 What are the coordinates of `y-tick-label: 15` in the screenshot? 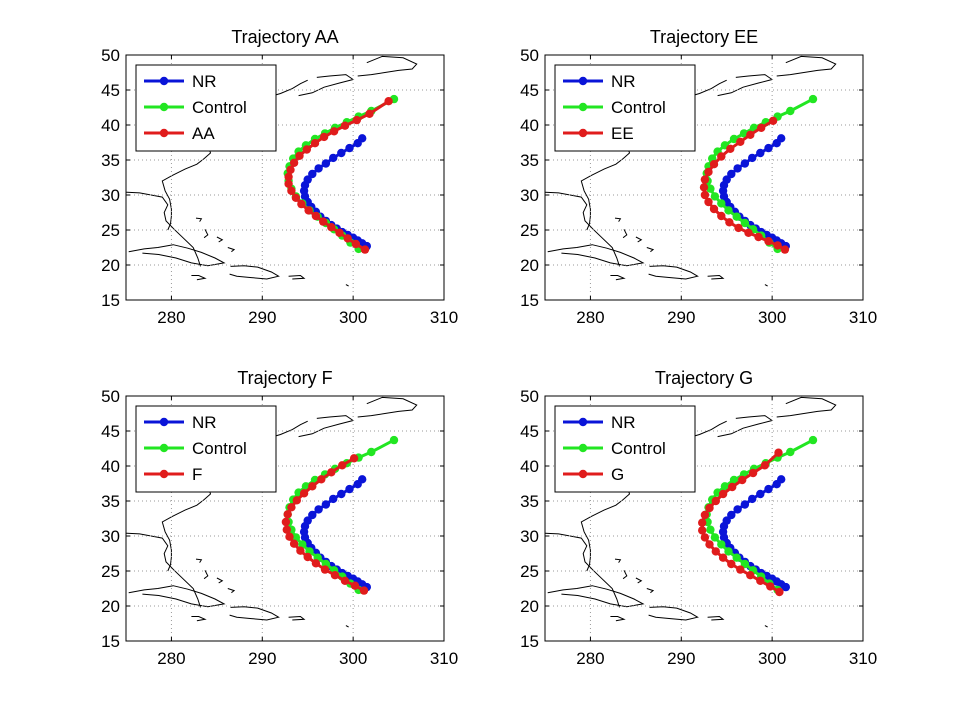 It's located at (529, 300).